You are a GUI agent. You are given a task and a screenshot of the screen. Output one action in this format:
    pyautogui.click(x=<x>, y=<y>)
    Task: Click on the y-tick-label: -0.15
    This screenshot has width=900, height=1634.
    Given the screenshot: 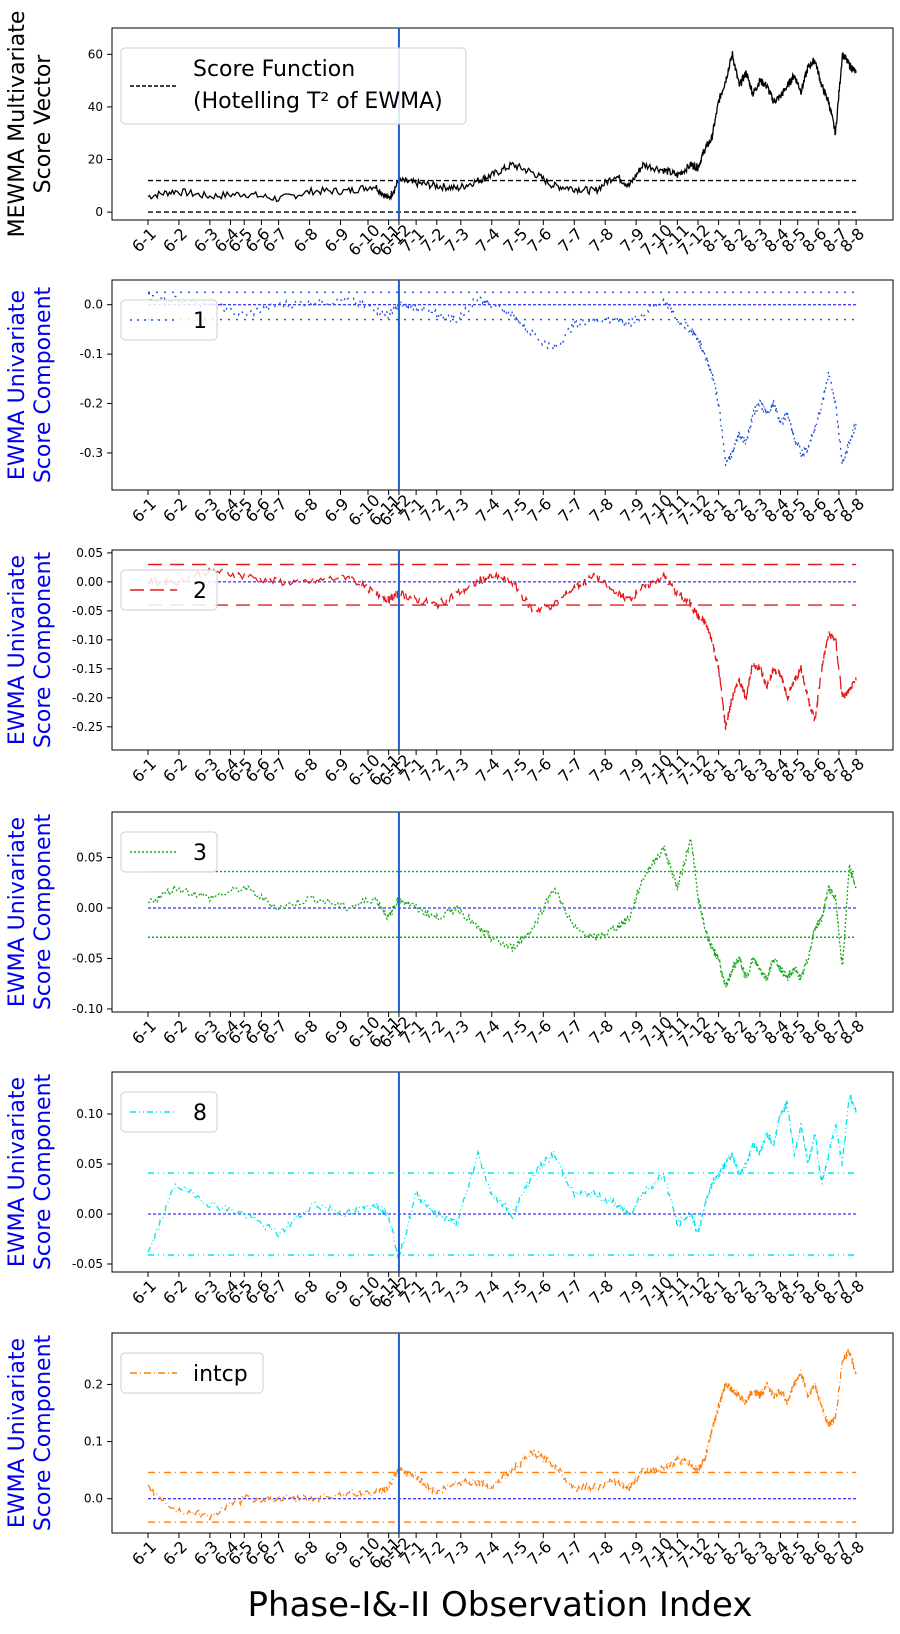 What is the action you would take?
    pyautogui.click(x=87, y=669)
    